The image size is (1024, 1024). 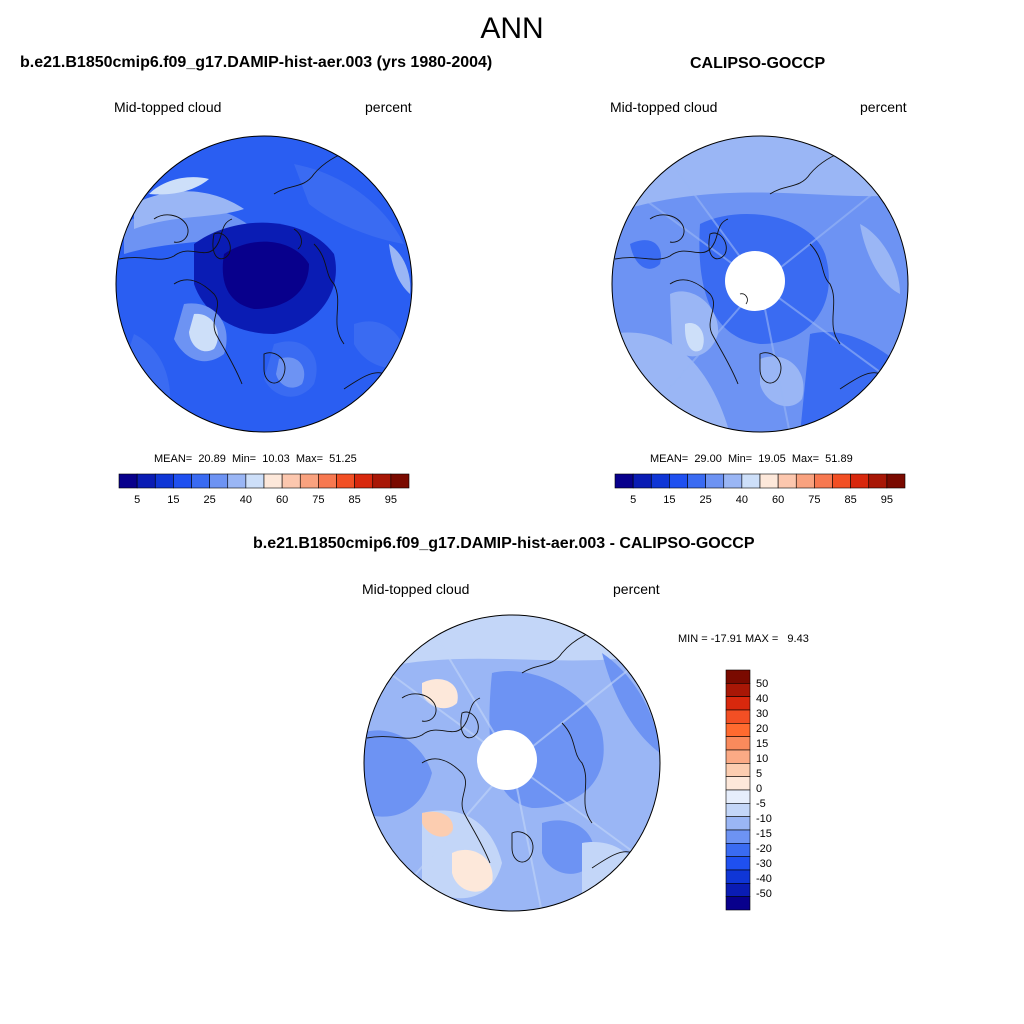 What do you see at coordinates (762, 759) in the screenshot?
I see `colorbar-tick-label: 10` at bounding box center [762, 759].